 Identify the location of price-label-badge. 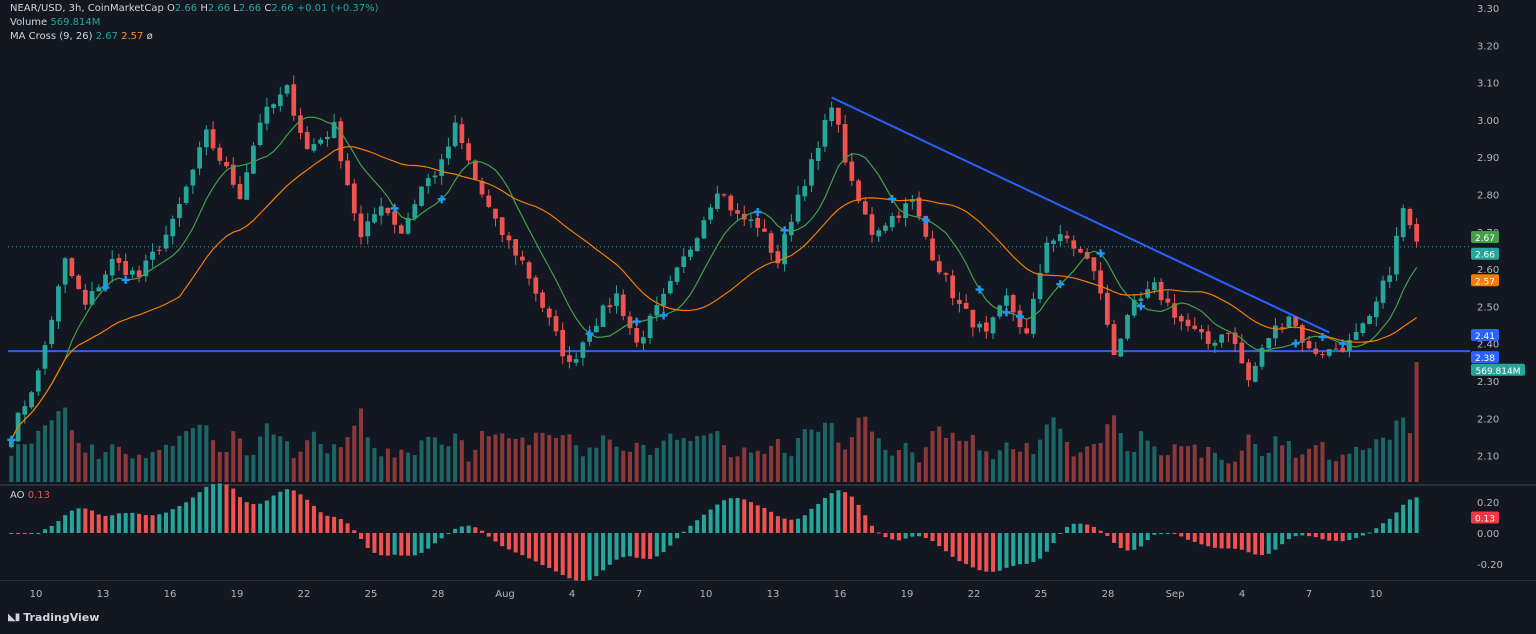
(1485, 236).